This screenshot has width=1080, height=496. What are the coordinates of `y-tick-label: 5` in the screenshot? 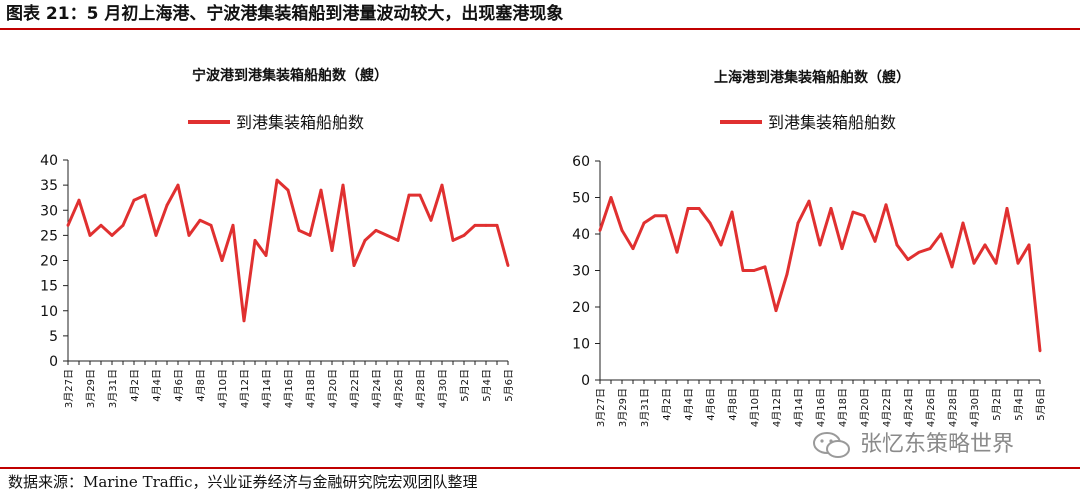 It's located at (53, 337).